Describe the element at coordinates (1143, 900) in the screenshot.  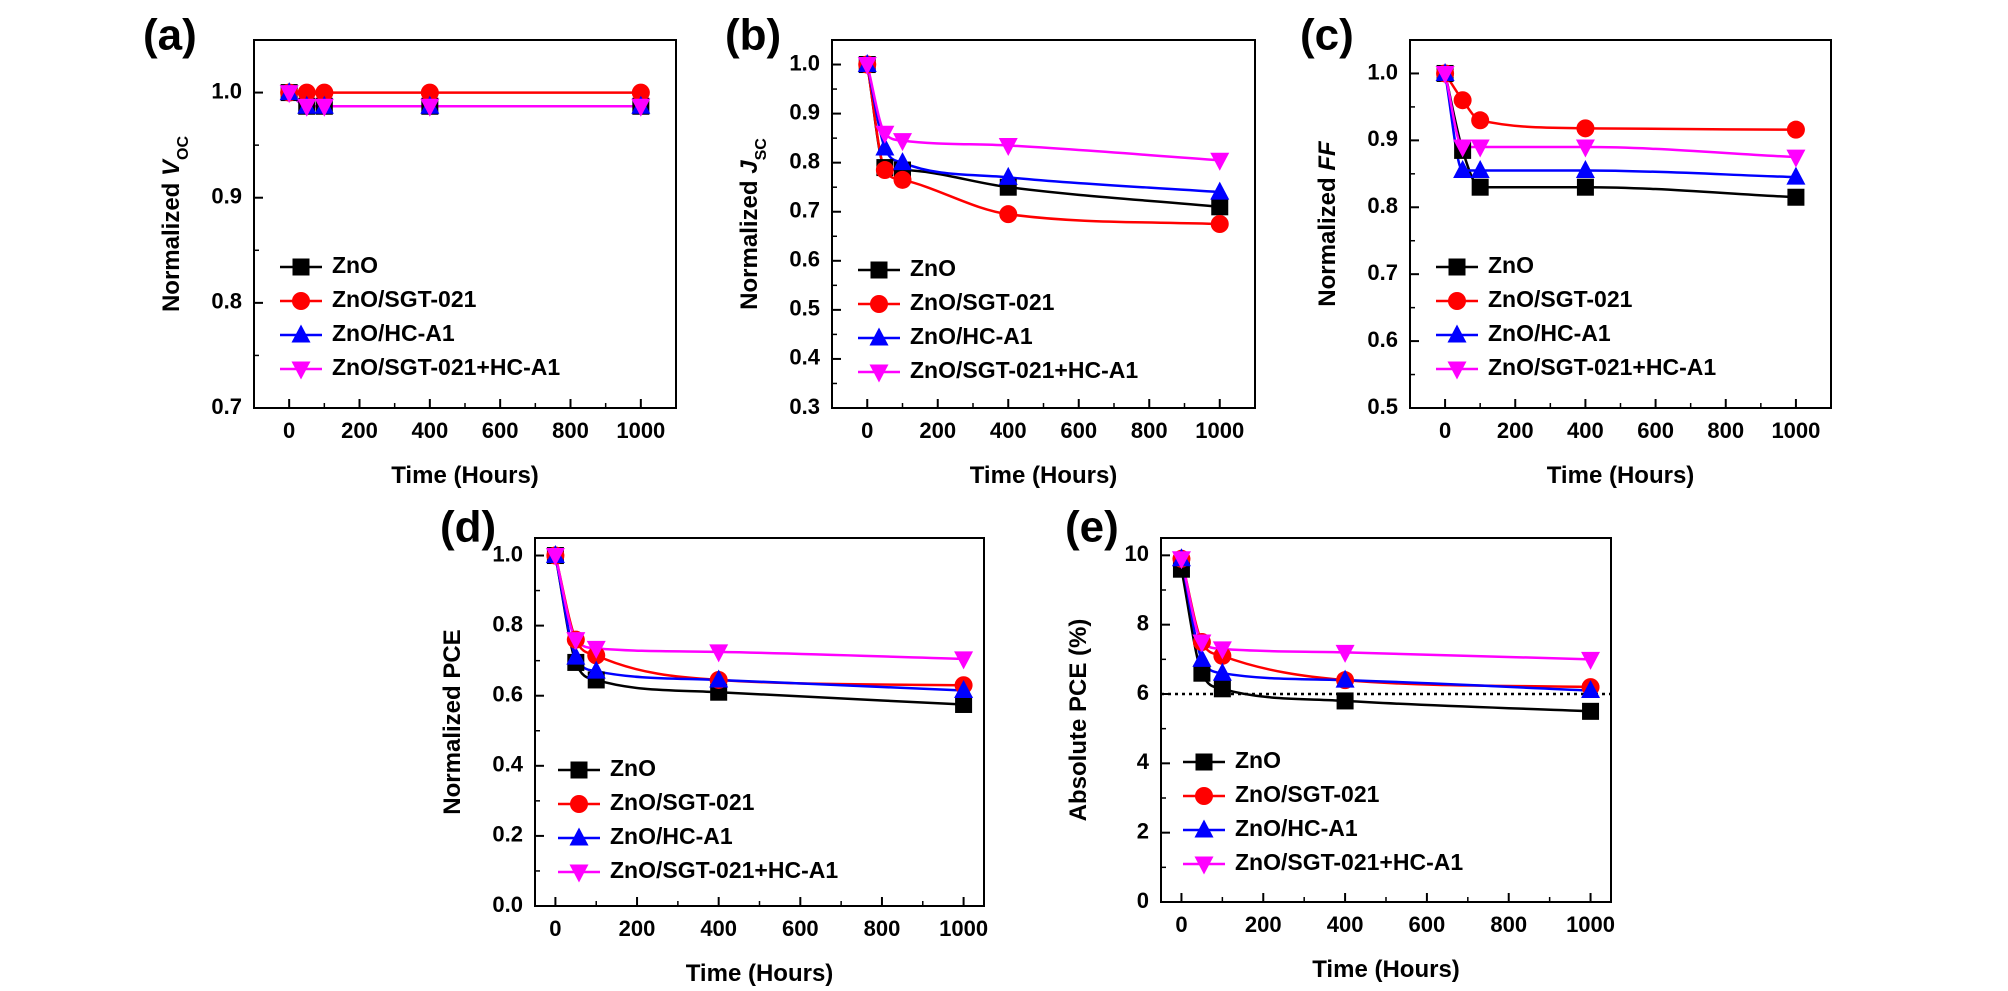
I see `y-tick-label: 0` at that location.